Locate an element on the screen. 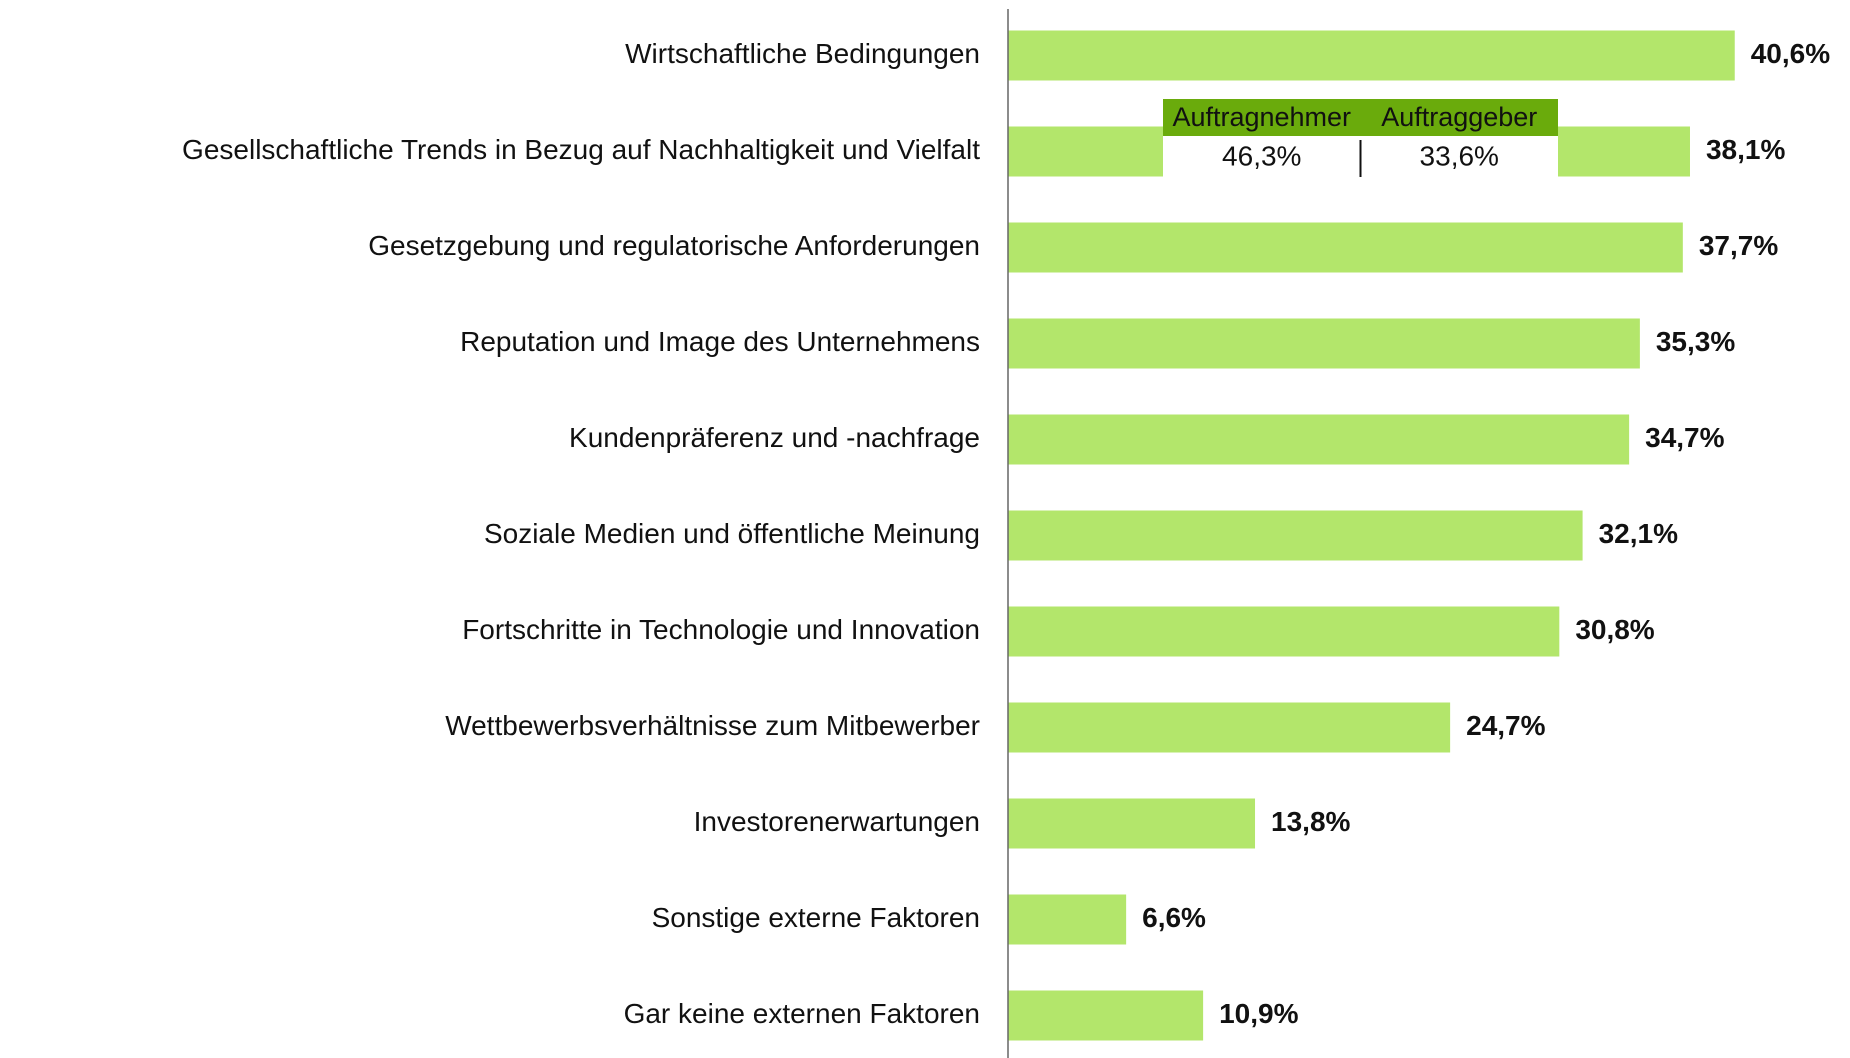 Image resolution: width=1850 pixels, height=1058 pixels. inset-column: Auftragnehmer is located at coordinates (1261, 117).